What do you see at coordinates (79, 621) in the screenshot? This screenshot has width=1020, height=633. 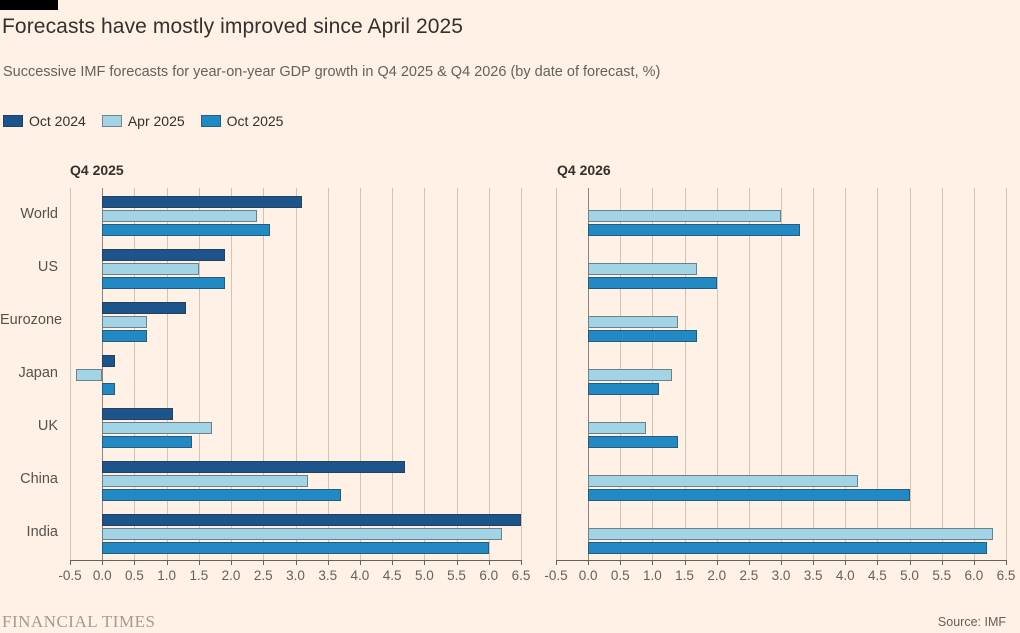 I see `ft-logo: FINANCIAL TIMES` at bounding box center [79, 621].